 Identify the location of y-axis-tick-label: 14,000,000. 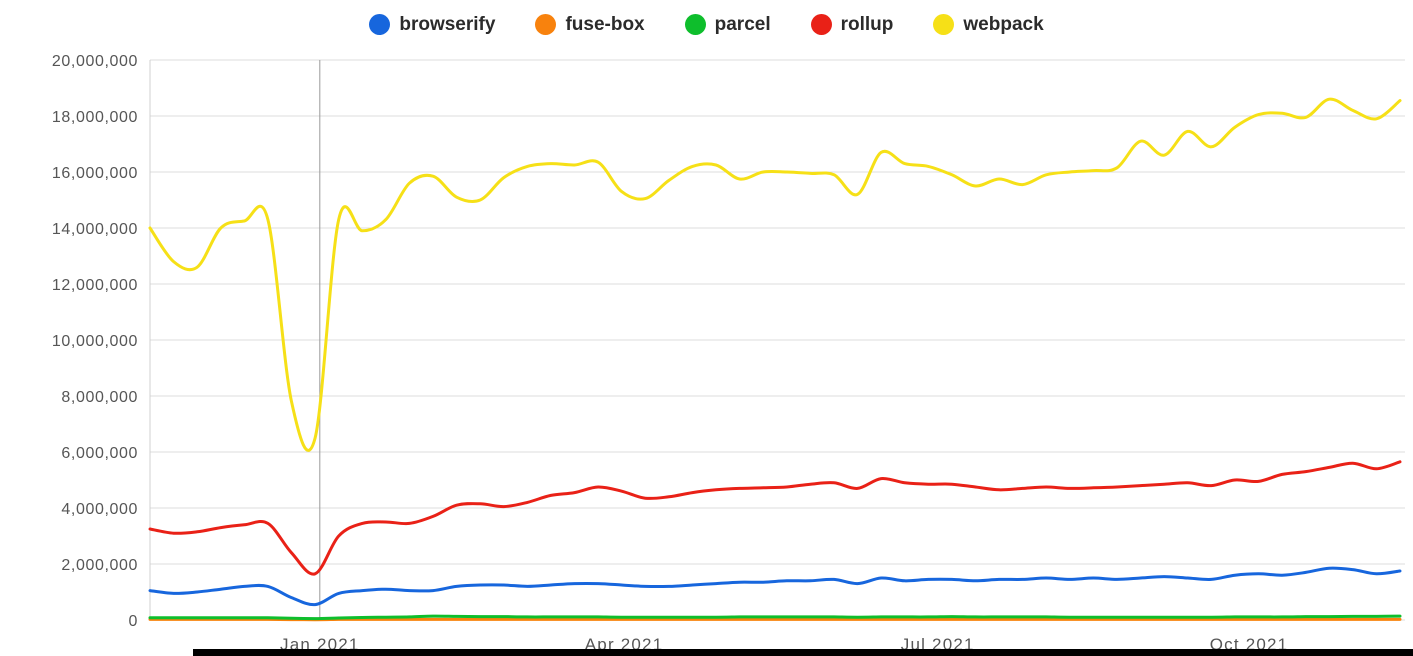
(95, 229).